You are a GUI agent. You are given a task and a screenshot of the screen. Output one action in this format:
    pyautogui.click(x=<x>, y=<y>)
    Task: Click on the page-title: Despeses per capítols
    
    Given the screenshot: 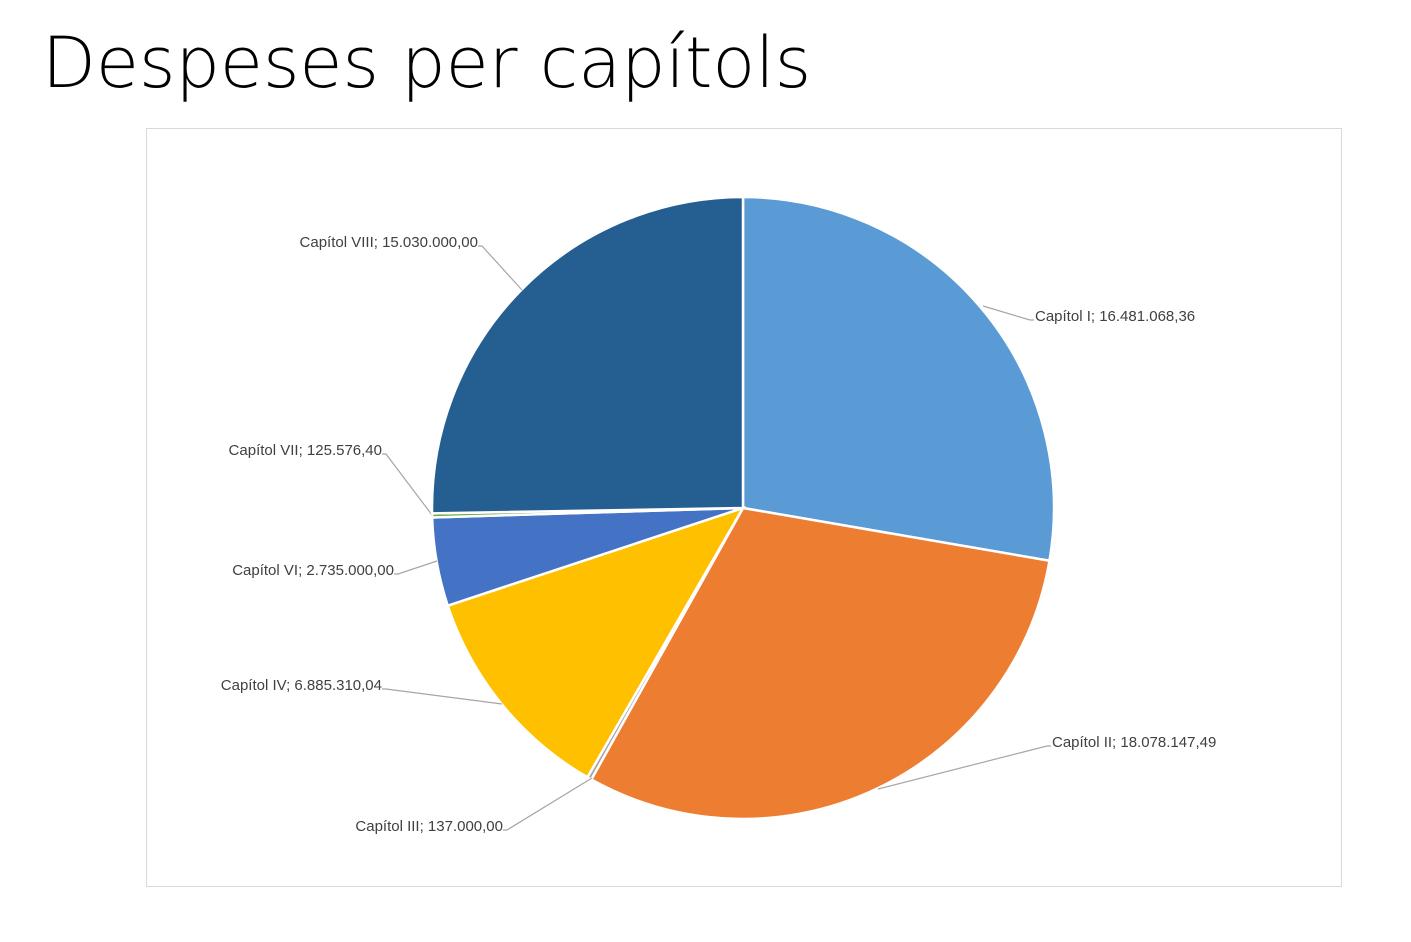 What is the action you would take?
    pyautogui.click(x=427, y=63)
    